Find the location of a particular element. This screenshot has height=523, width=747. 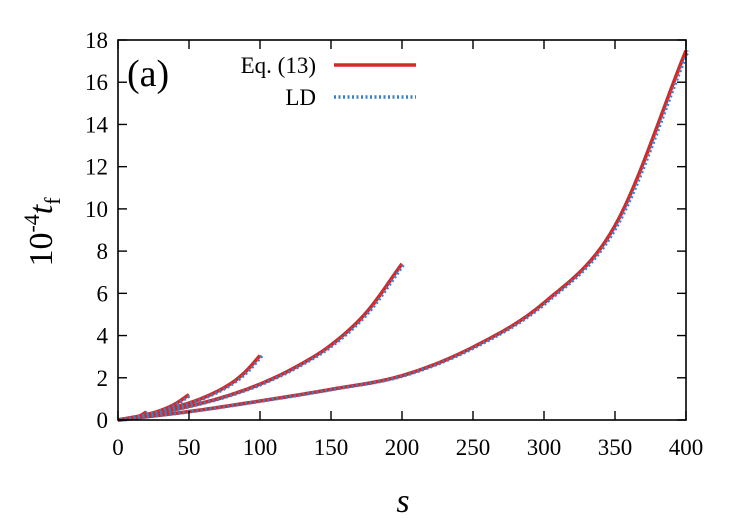

y-tick-label-4: 4 is located at coordinates (103, 336).